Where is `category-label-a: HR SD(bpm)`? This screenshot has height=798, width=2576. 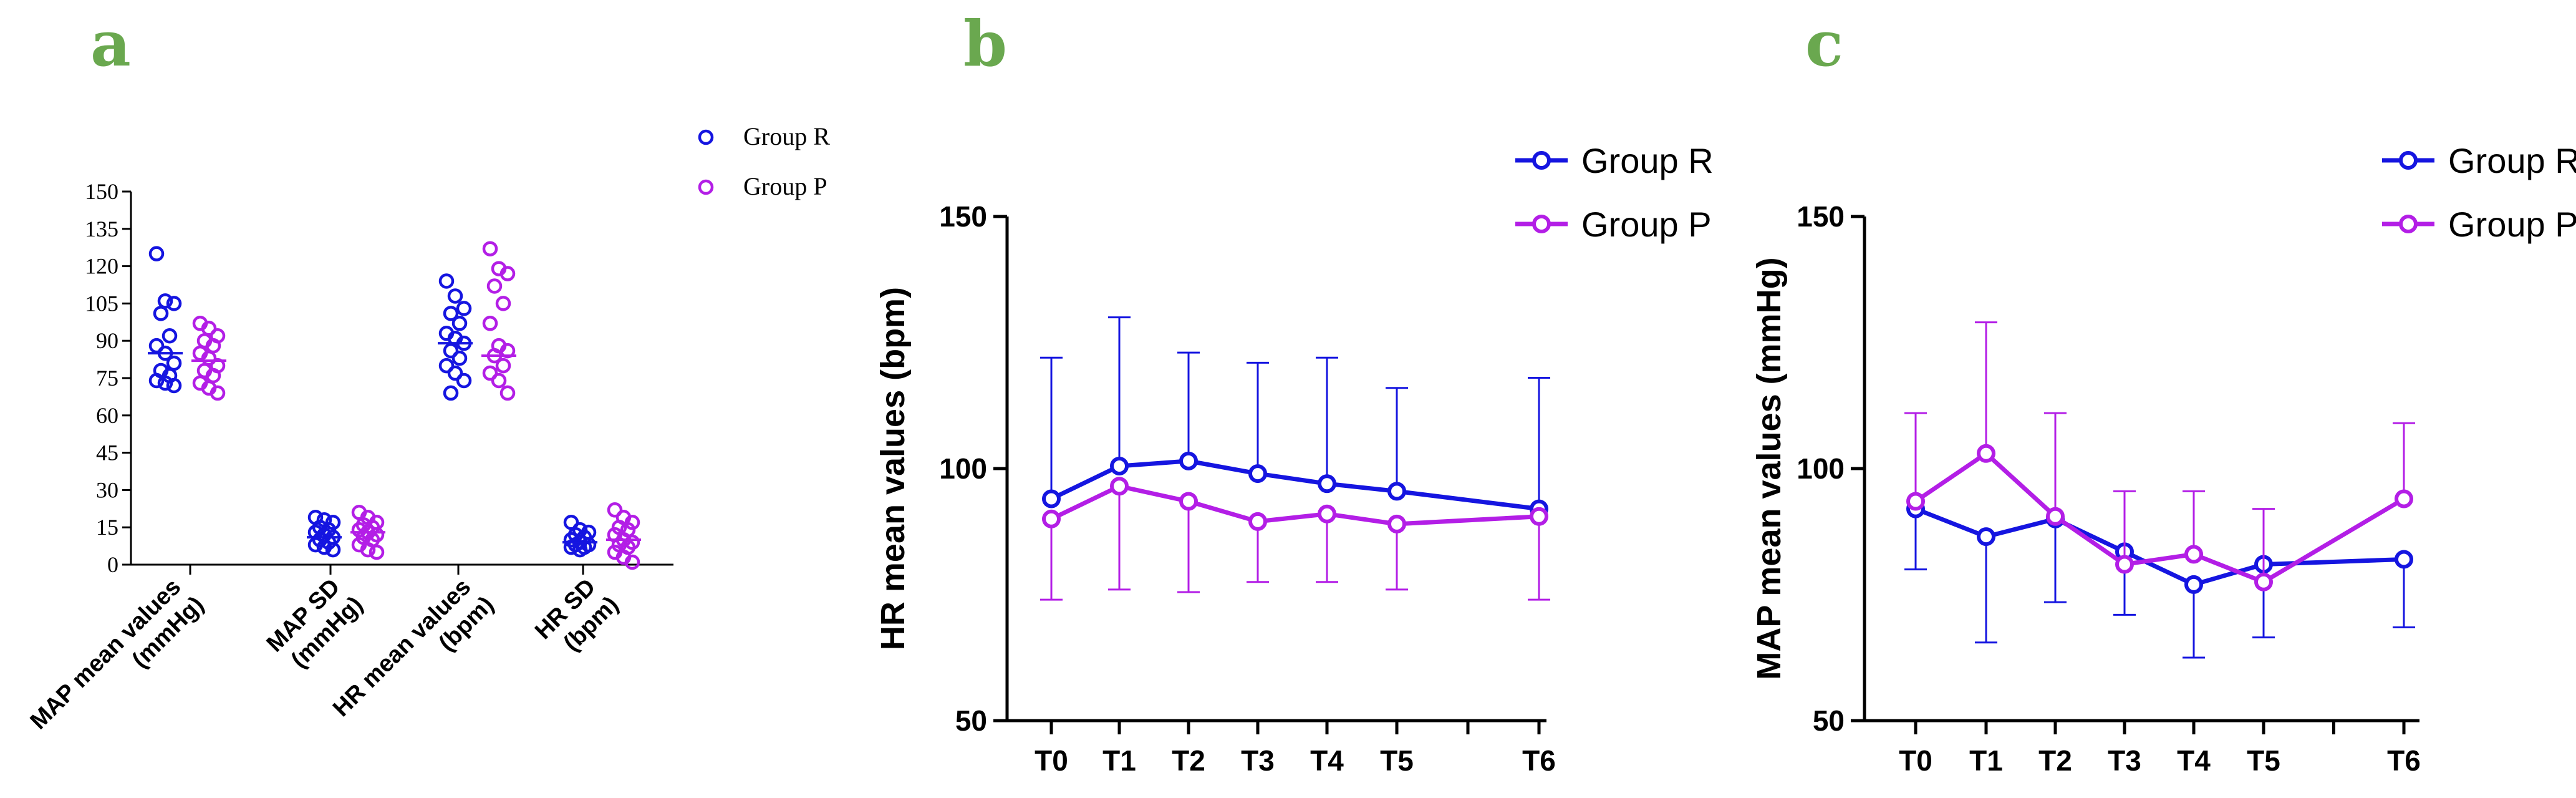 category-label-a: HR SD(bpm) is located at coordinates (577, 617).